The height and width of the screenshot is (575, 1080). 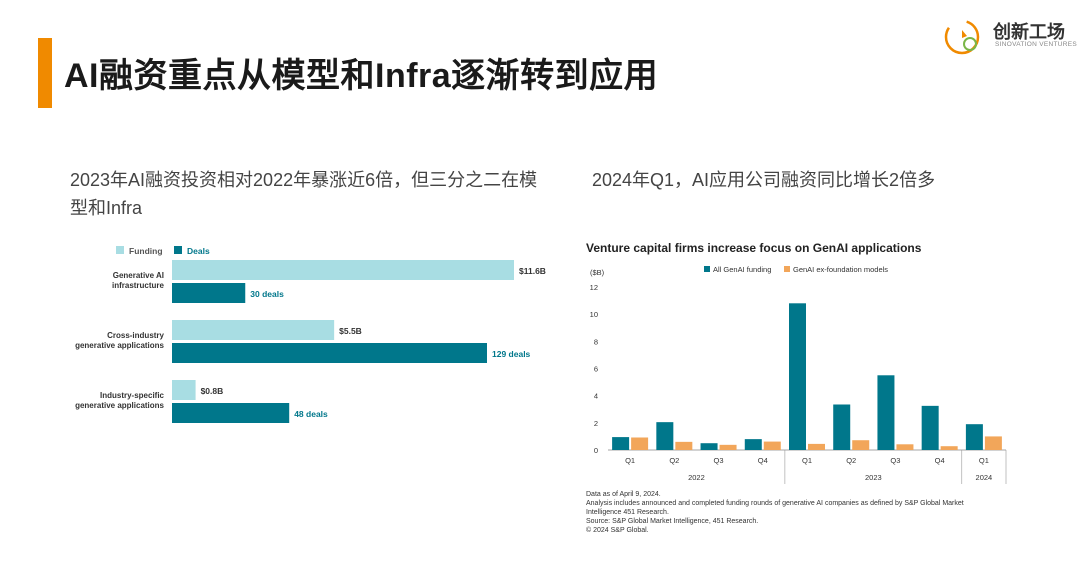 I want to click on legend-label-funding: Funding, so click(x=146, y=251).